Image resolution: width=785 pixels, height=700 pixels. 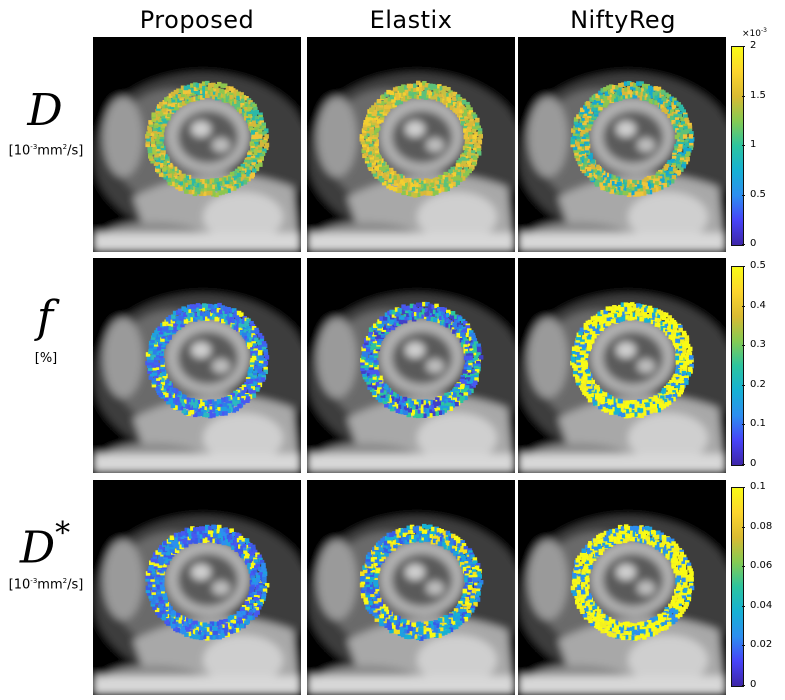 What do you see at coordinates (761, 645) in the screenshot?
I see `colorbar-tick-label: 0.02` at bounding box center [761, 645].